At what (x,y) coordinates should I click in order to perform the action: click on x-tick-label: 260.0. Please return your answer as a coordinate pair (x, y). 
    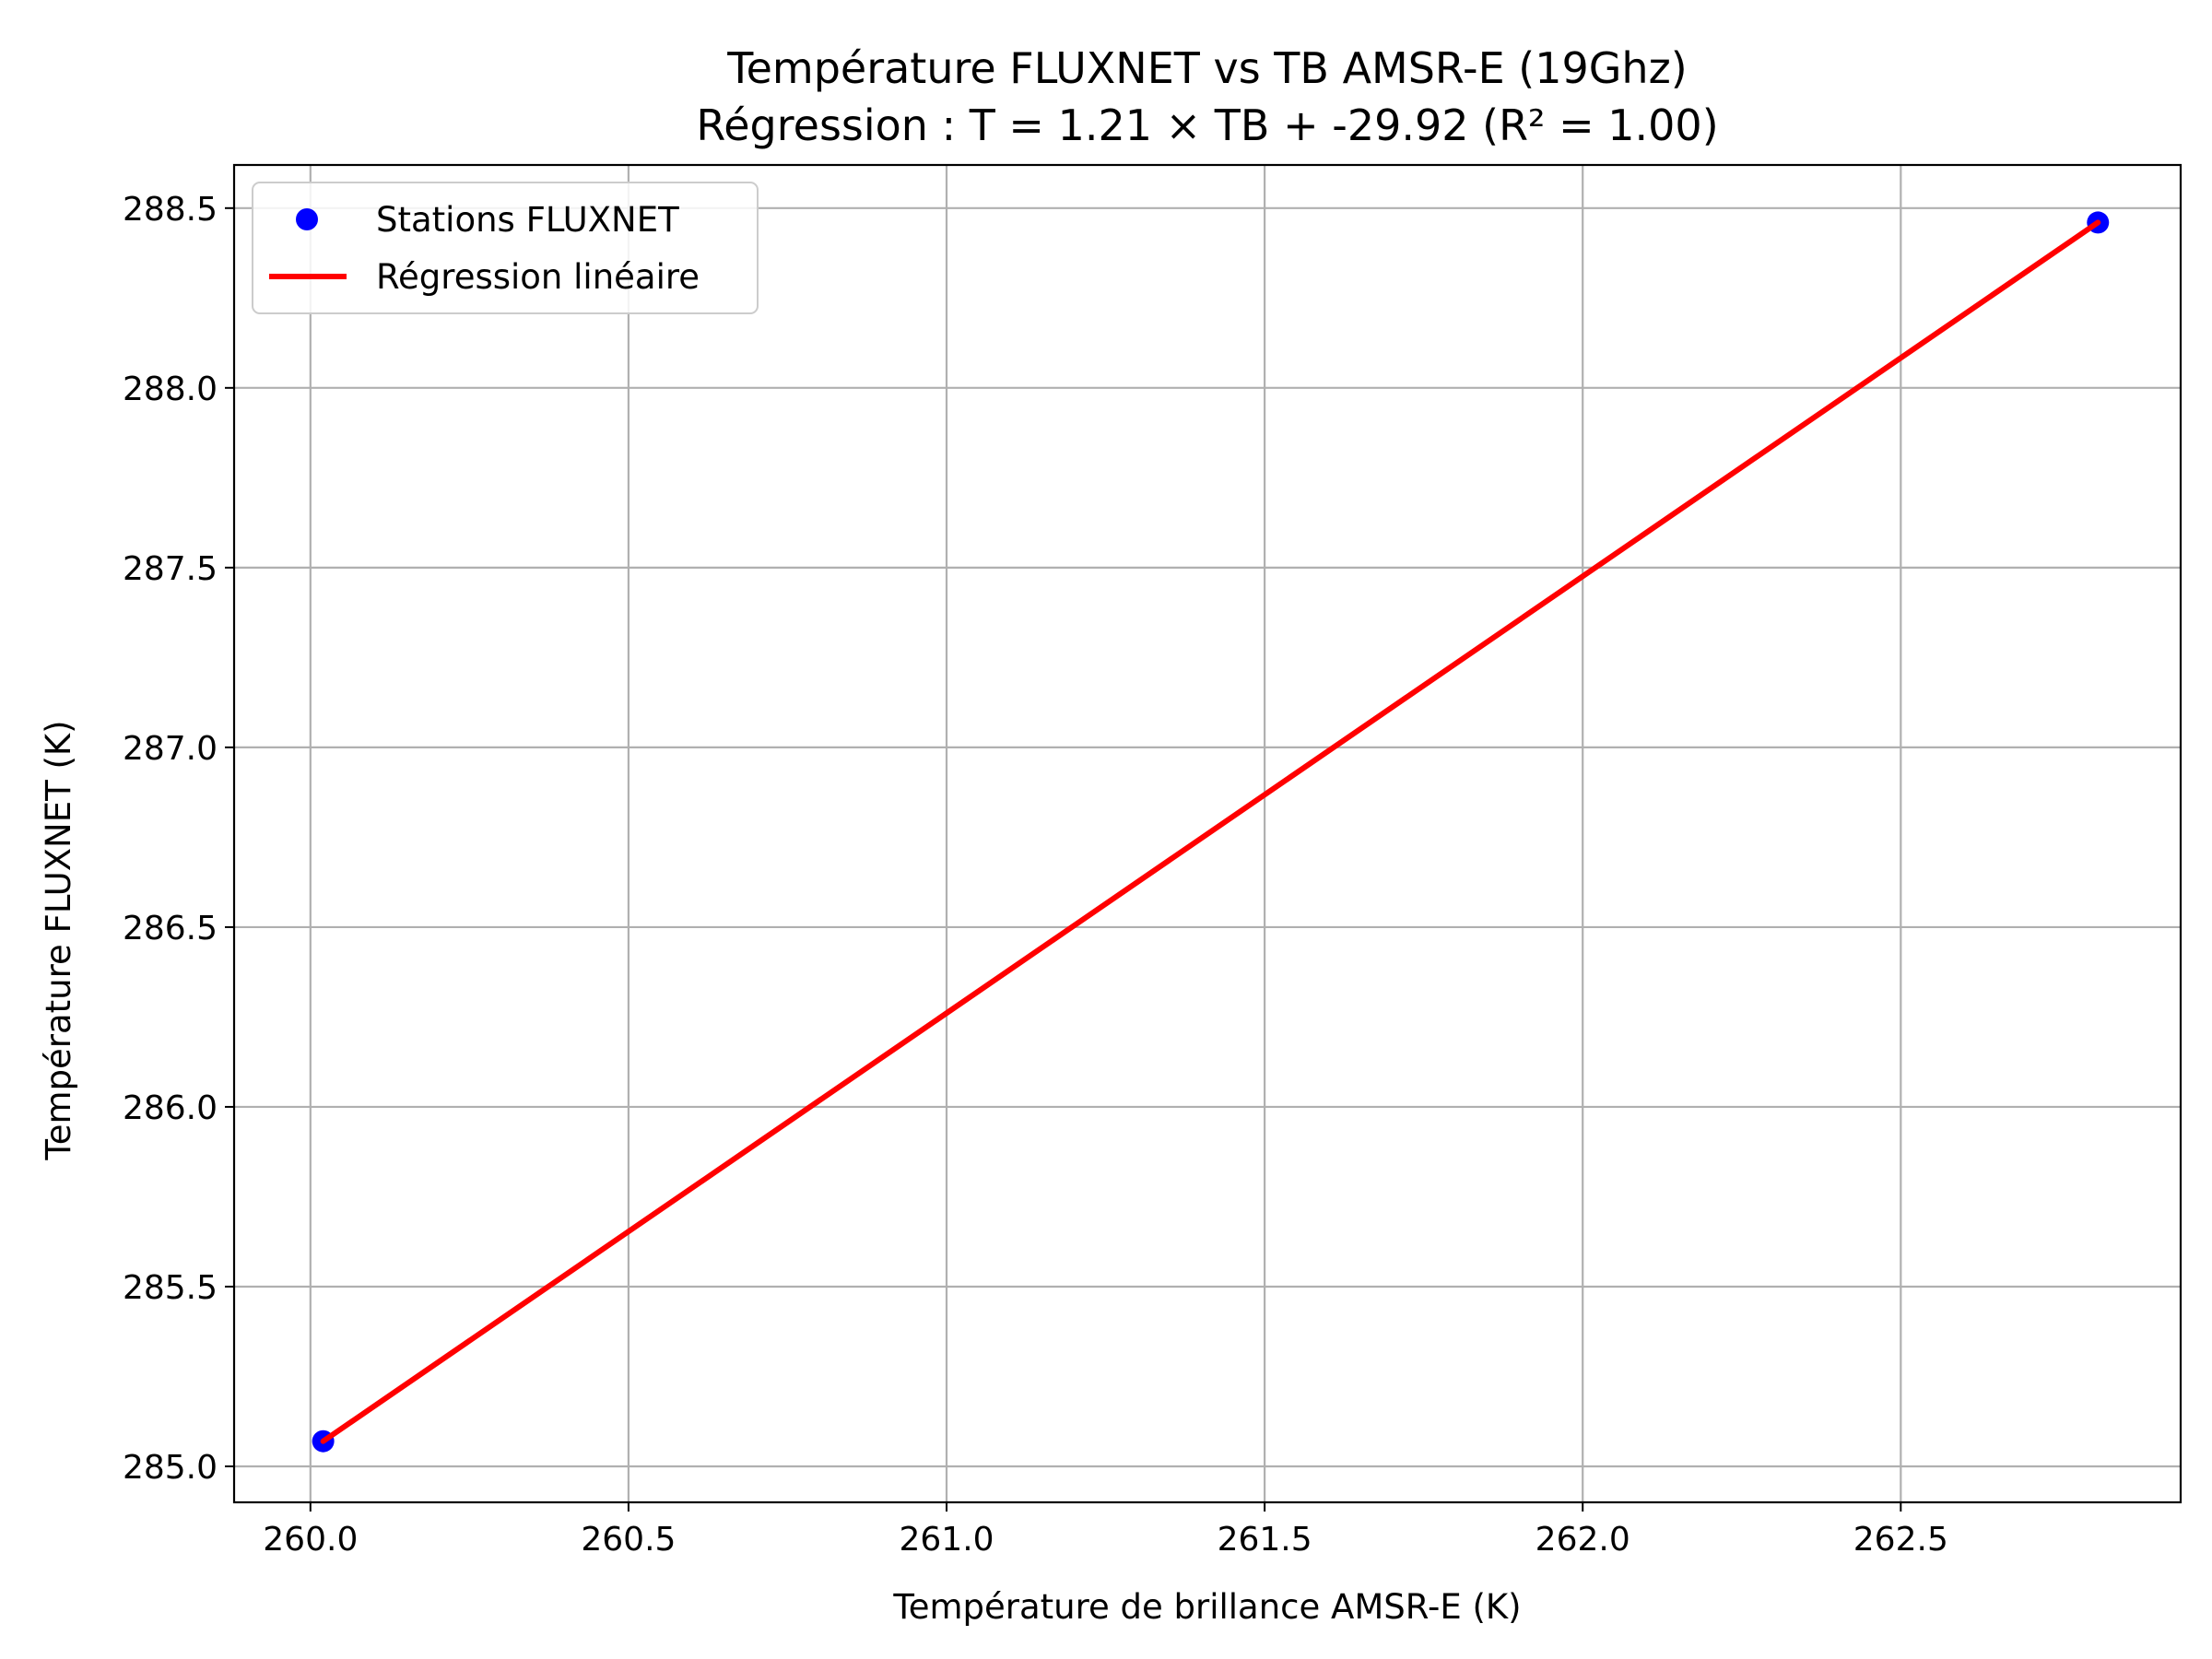
    Looking at the image, I should click on (310, 1540).